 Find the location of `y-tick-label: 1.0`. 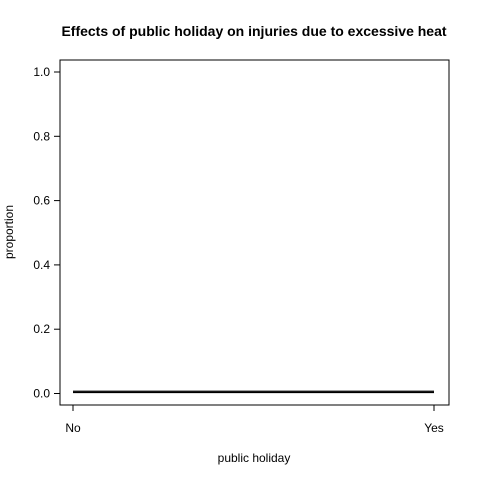

y-tick-label: 1.0 is located at coordinates (41, 72).